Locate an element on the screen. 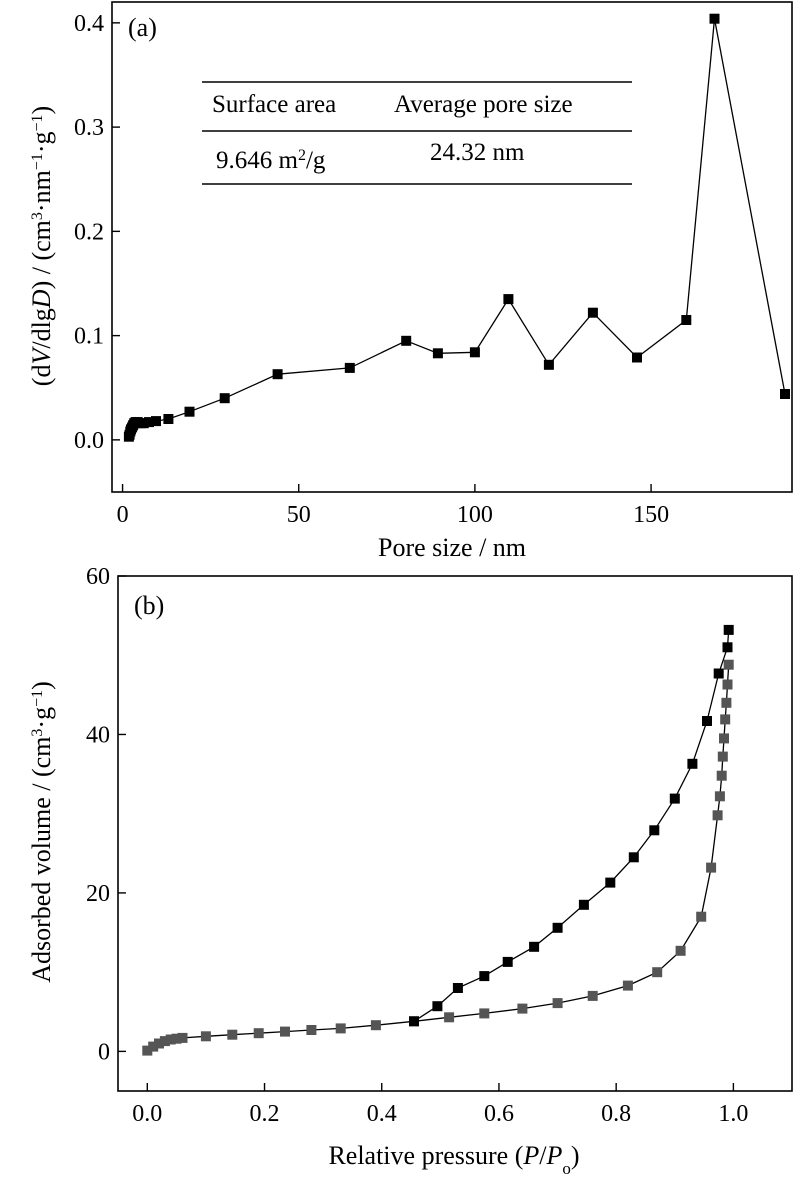 The image size is (800, 1177). panel-b-xtick-label: 0.8 is located at coordinates (616, 1114).